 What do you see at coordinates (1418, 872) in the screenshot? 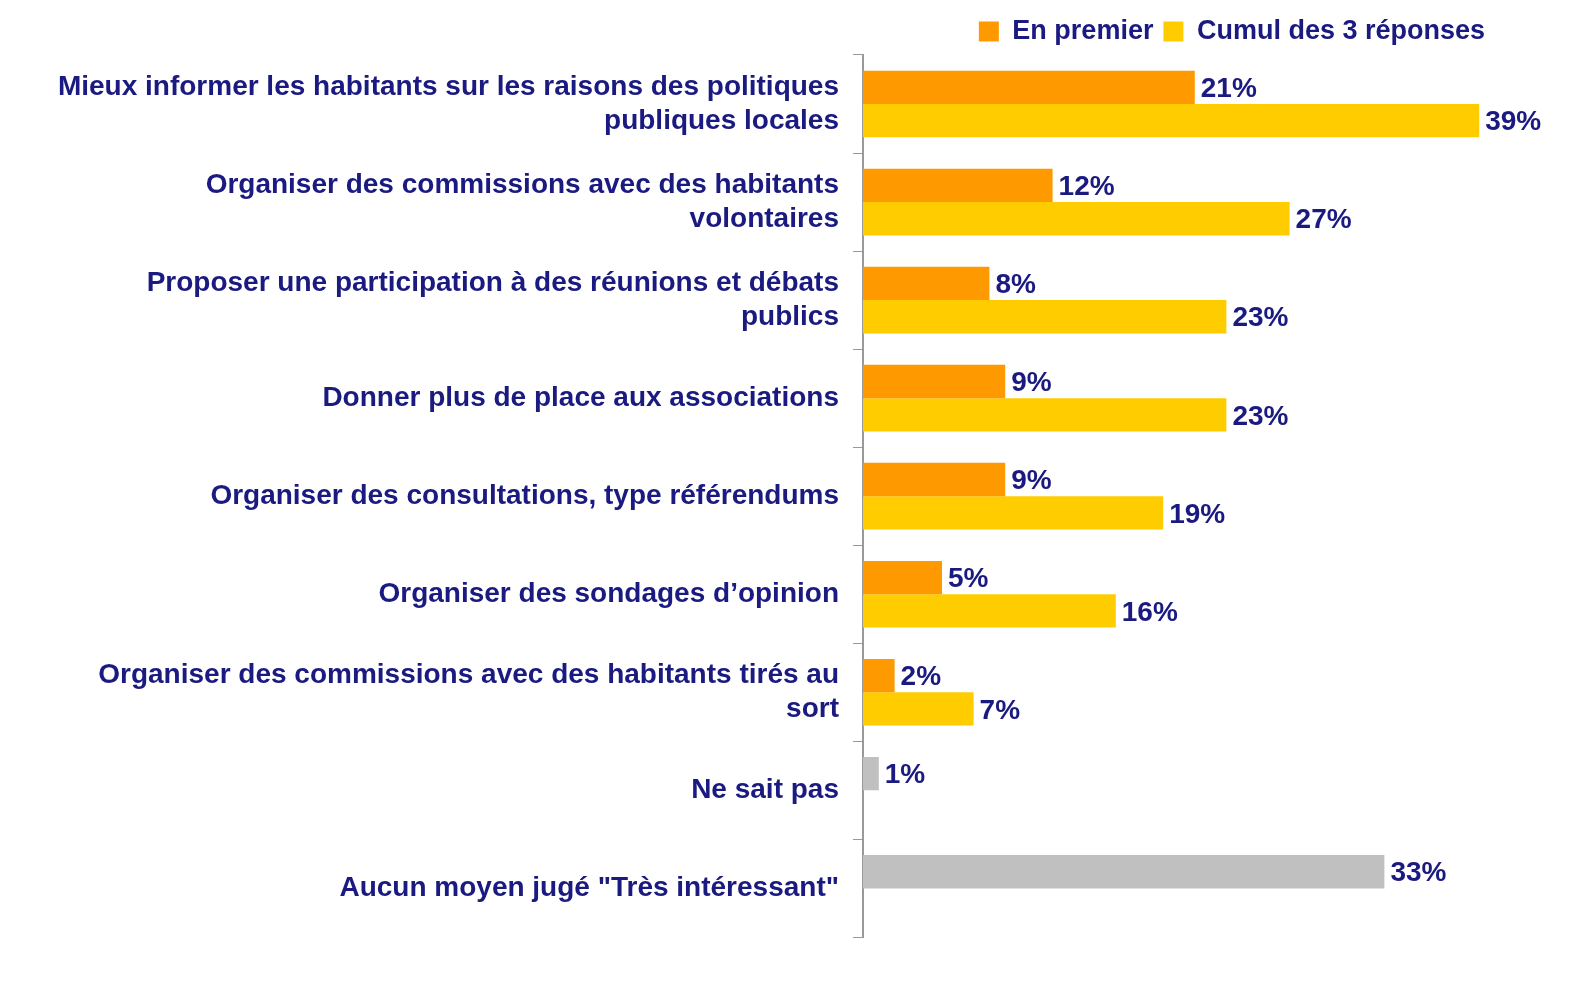
I see `data-label: 33%` at bounding box center [1418, 872].